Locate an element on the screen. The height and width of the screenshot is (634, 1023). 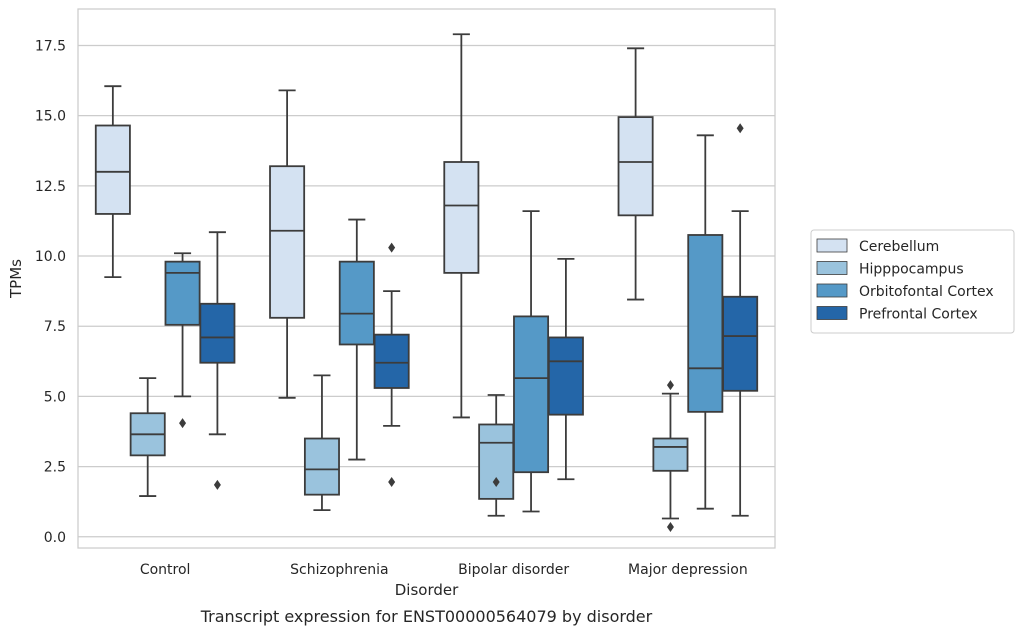
legend-item: Prefrontal Cortex is located at coordinates (897, 314).